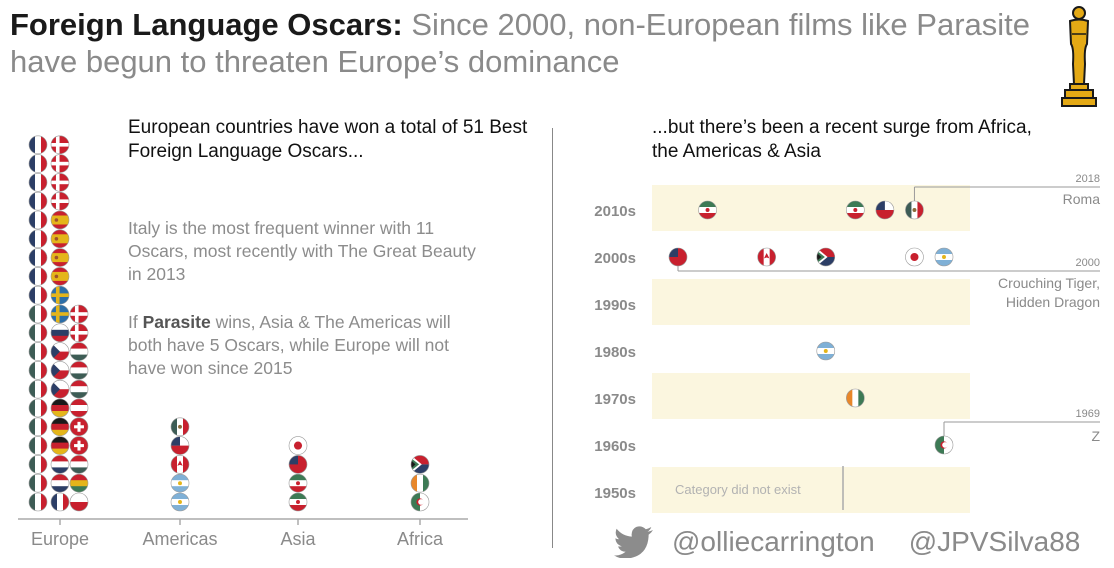 Image resolution: width=1114 pixels, height=568 pixels. What do you see at coordinates (766, 257) in the screenshot?
I see `point-2003-ca` at bounding box center [766, 257].